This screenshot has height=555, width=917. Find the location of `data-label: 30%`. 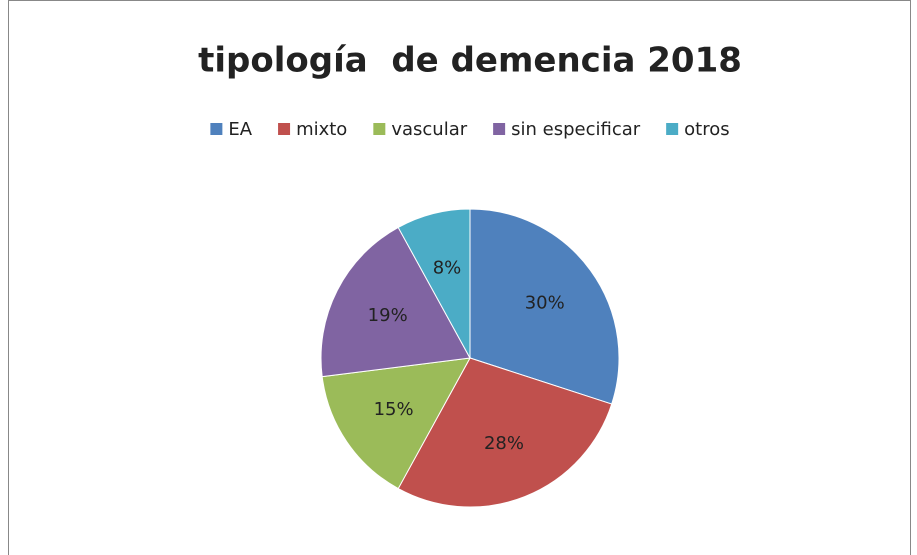

data-label: 30% is located at coordinates (545, 303).